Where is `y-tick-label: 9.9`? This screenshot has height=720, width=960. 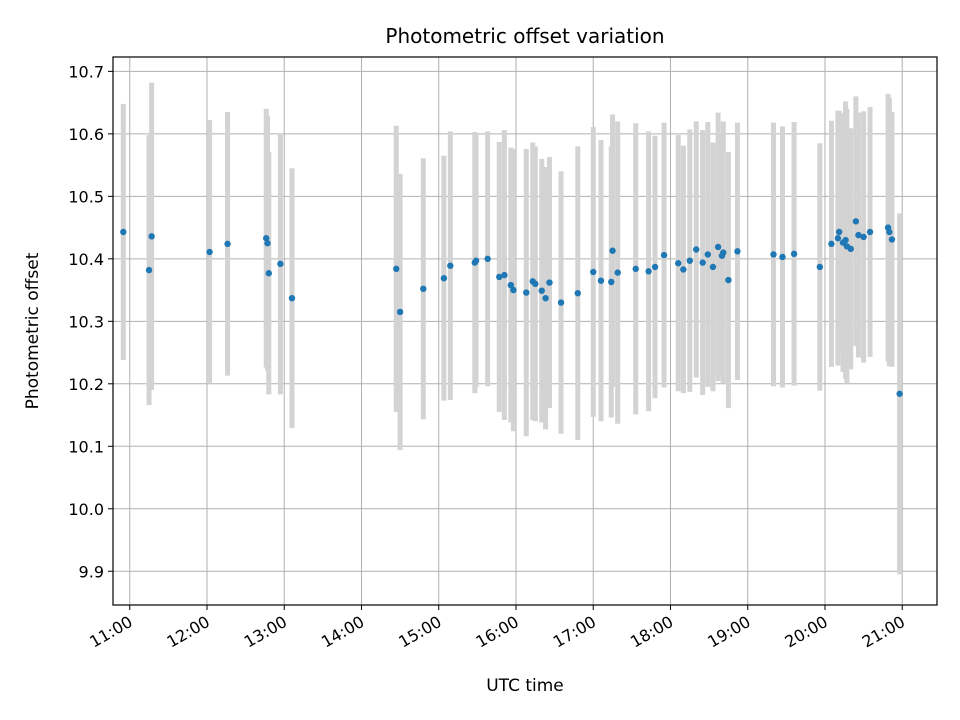 y-tick-label: 9.9 is located at coordinates (91, 571).